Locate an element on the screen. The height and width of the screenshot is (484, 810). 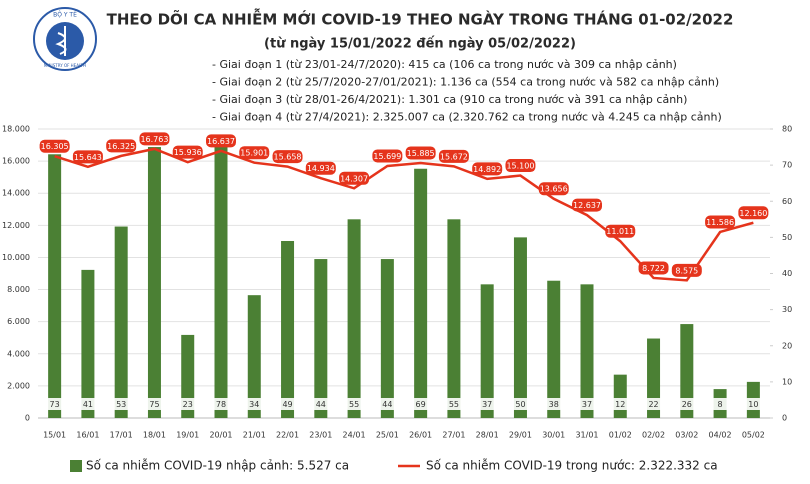
x-tick-label: 23/01 is located at coordinates (320, 435).